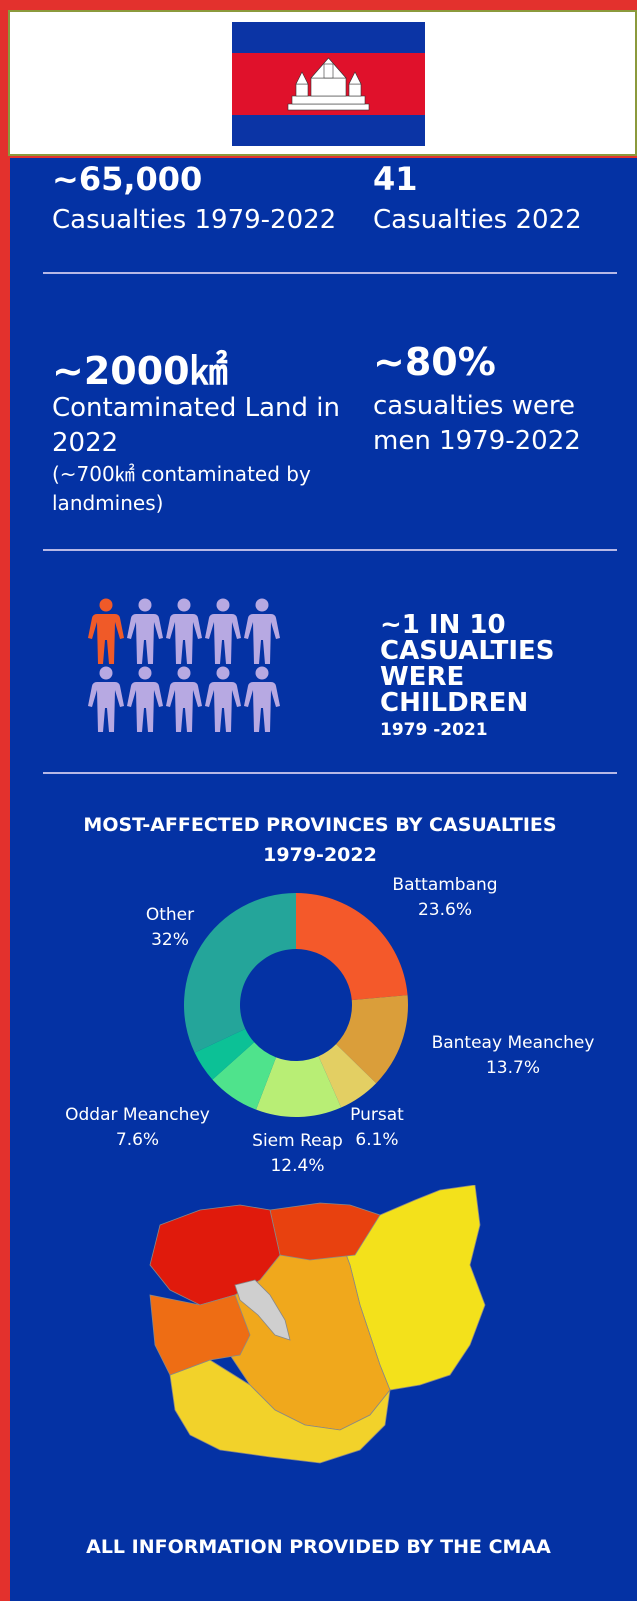  I want to click on pie-label-siem-reap-name: Siem Reap, so click(297, 1141).